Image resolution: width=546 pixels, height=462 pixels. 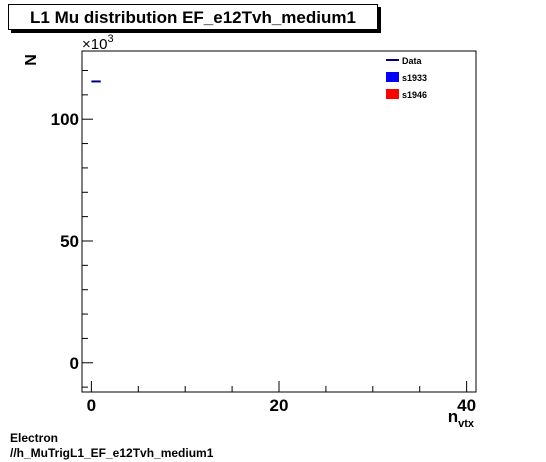 What do you see at coordinates (65, 119) in the screenshot?
I see `y-tick-label: 100` at bounding box center [65, 119].